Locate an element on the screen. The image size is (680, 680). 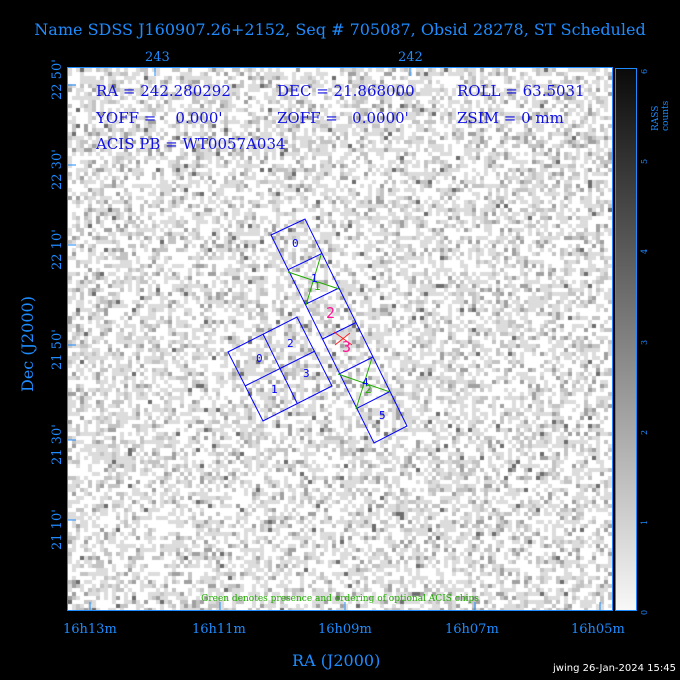
zsim-value: ZSIM = 0 mm is located at coordinates (510, 118).